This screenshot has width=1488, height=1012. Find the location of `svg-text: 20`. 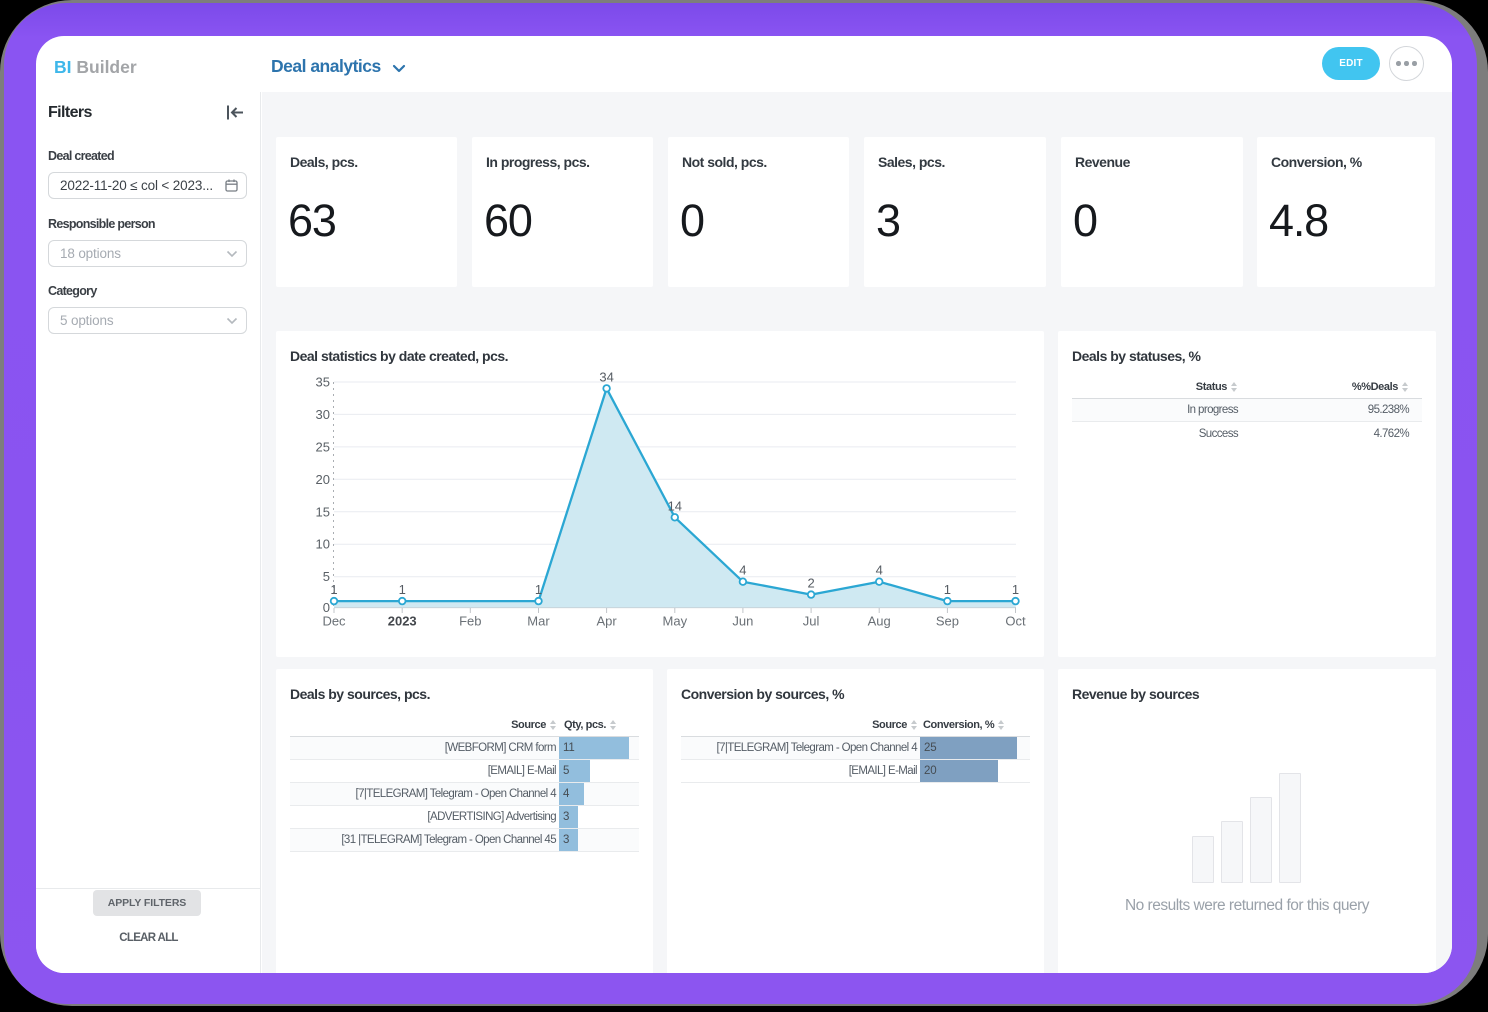

svg-text: 20 is located at coordinates (323, 479).